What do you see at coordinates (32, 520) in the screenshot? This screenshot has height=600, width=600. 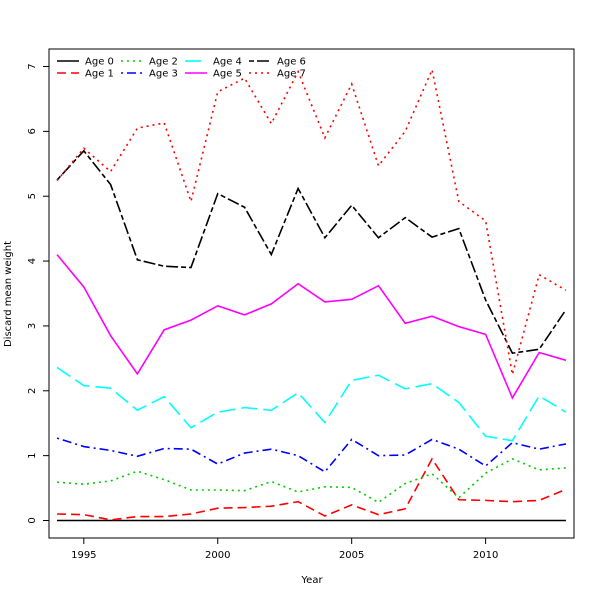 I see `y-tick-label-0: 0` at bounding box center [32, 520].